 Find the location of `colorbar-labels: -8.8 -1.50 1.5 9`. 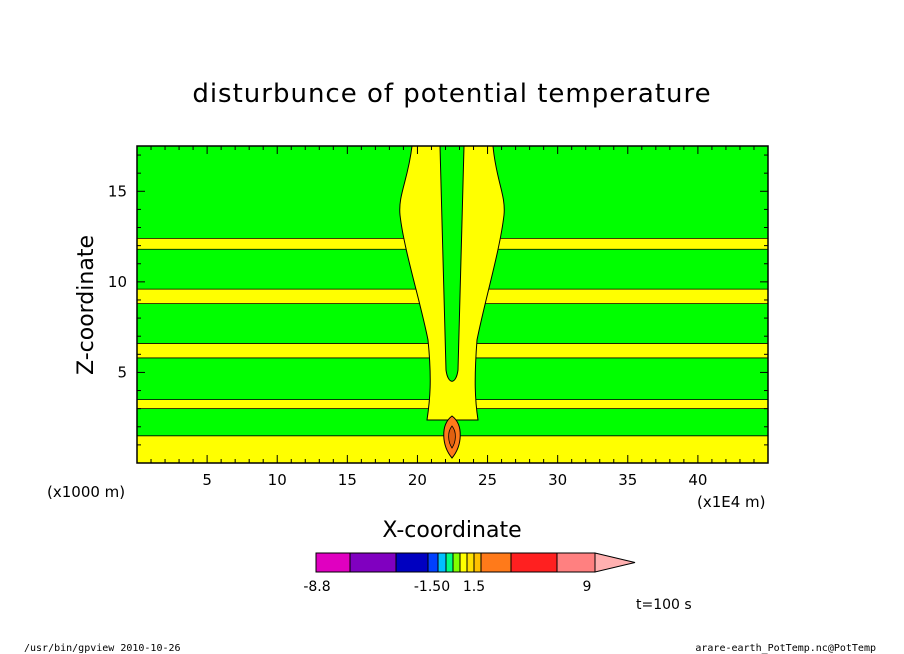

colorbar-labels: -8.8 -1.50 1.5 9 is located at coordinates (447, 587).